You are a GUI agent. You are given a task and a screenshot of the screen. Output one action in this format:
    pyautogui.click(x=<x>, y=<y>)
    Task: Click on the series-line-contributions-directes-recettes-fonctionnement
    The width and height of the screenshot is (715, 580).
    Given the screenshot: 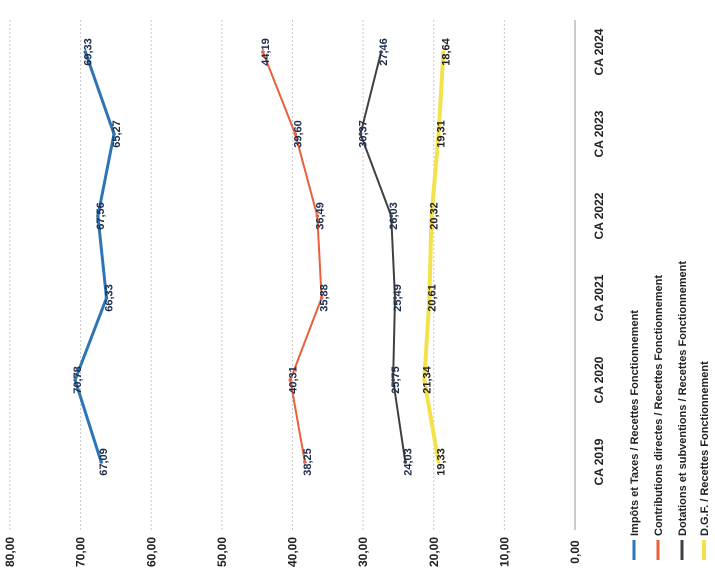 What is the action you would take?
    pyautogui.click(x=292, y=257)
    